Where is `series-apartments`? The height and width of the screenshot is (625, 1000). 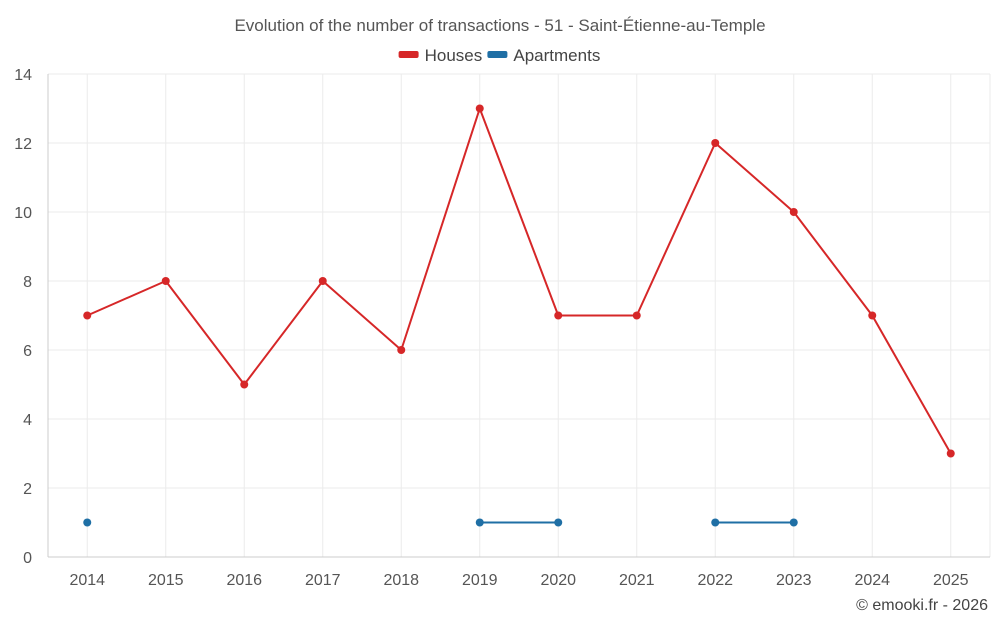 series-apartments is located at coordinates (440, 522).